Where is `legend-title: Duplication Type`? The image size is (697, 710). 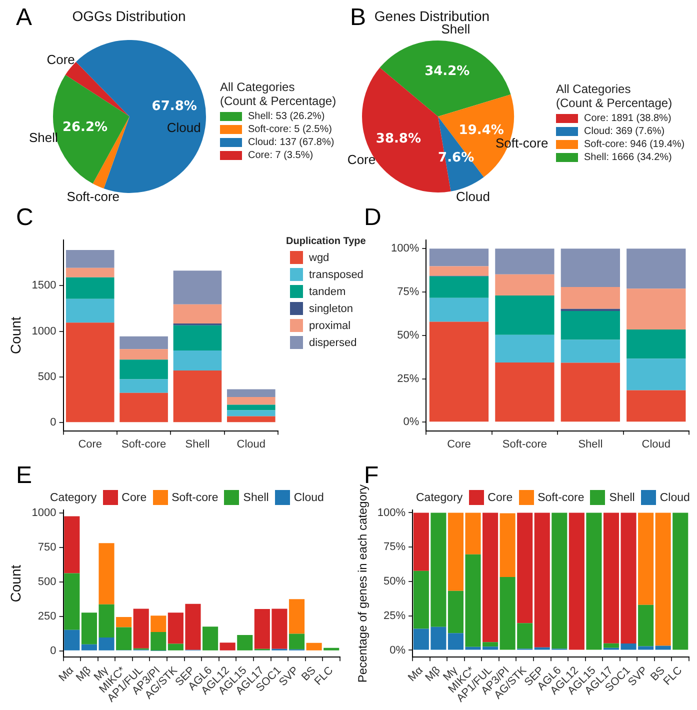 legend-title: Duplication Type is located at coordinates (326, 241).